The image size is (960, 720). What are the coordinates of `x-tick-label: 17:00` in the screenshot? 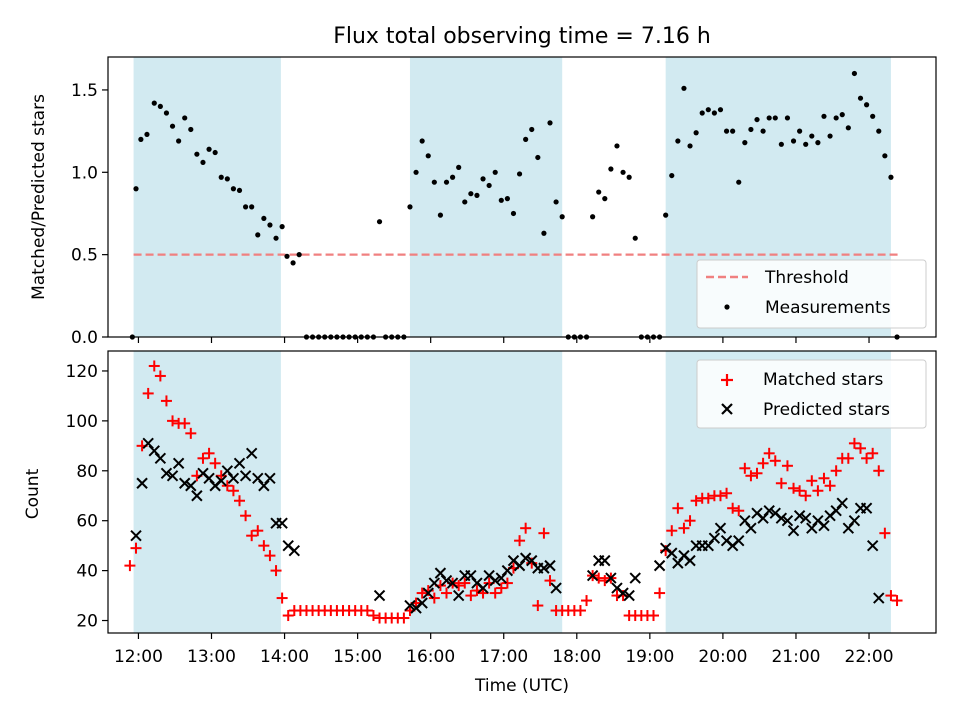 It's located at (503, 657).